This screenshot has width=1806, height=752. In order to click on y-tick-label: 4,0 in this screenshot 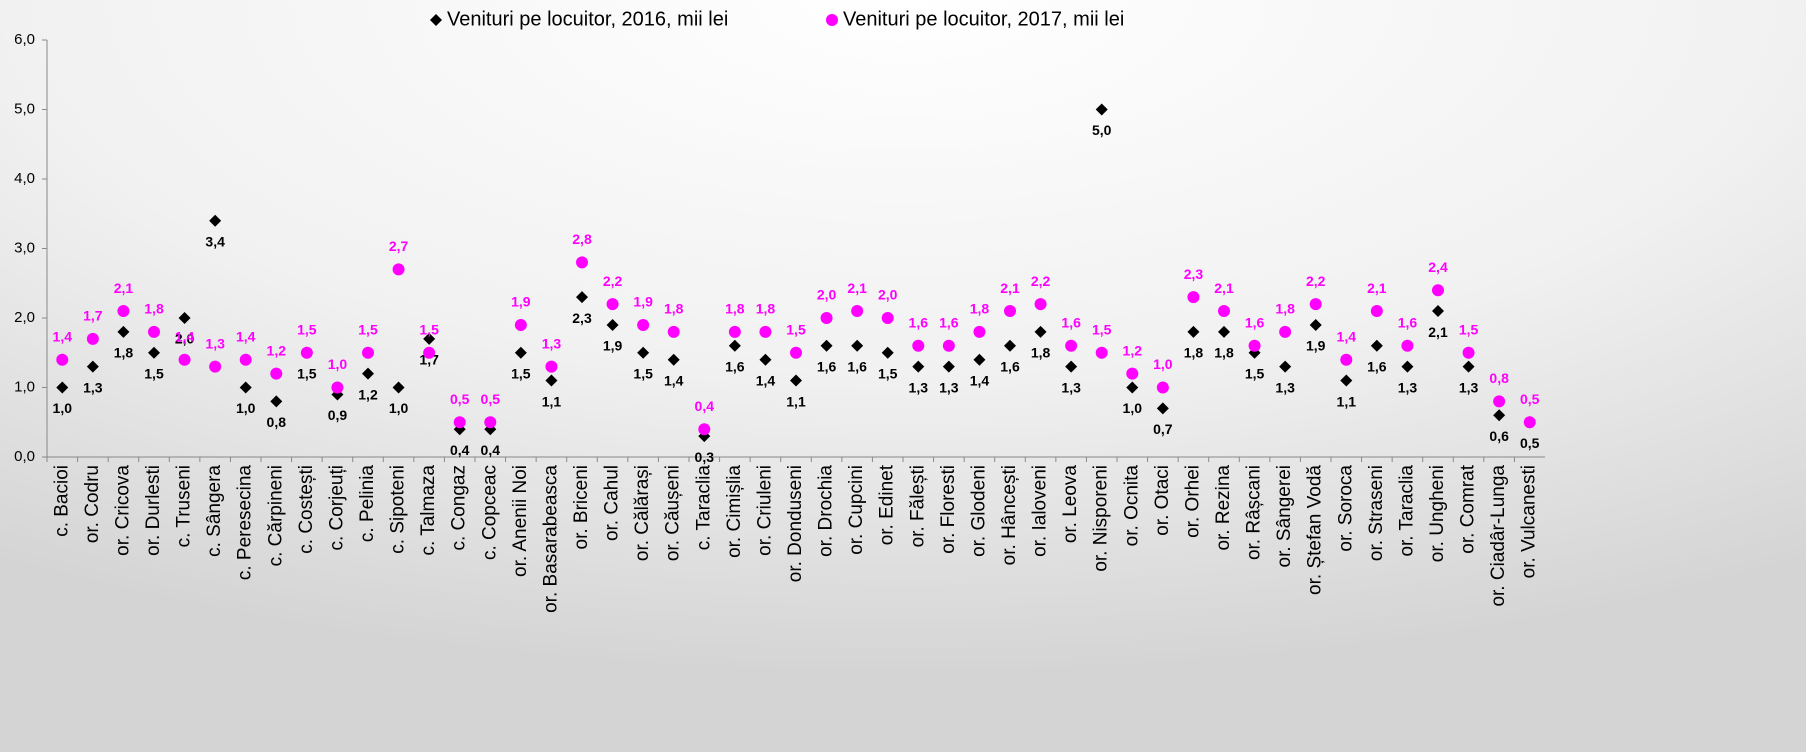, I will do `click(24, 178)`.